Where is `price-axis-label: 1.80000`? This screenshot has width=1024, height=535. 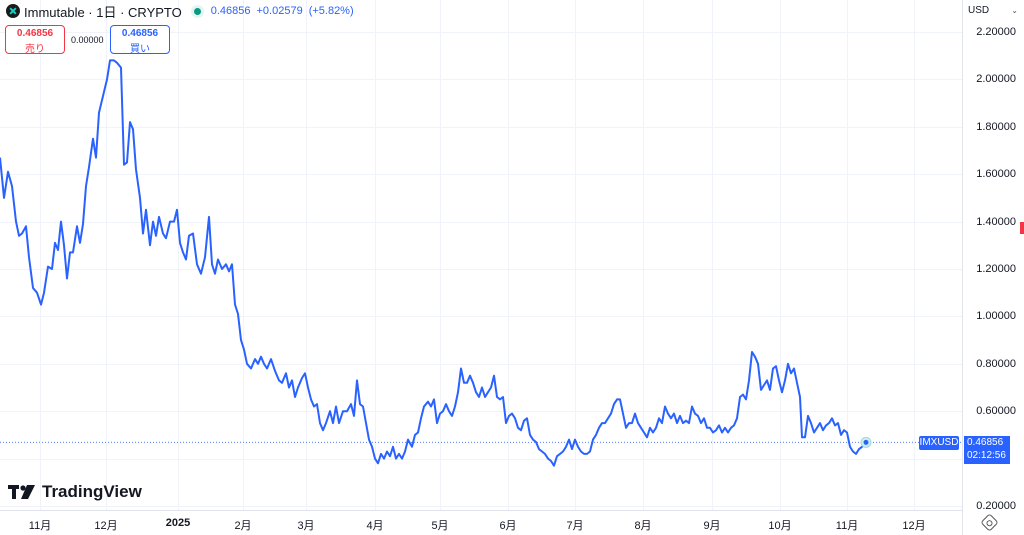 price-axis-label: 1.80000 is located at coordinates (996, 126).